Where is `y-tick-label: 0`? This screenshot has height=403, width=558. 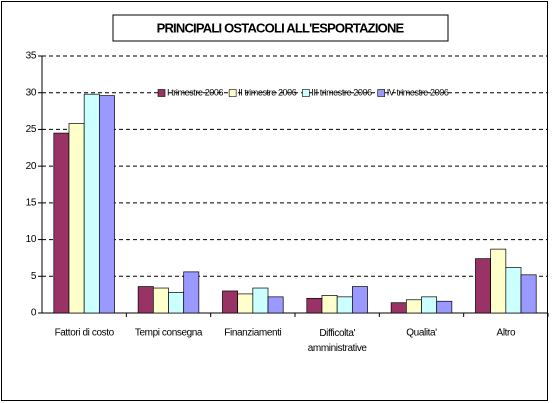 y-tick-label: 0 is located at coordinates (34, 313).